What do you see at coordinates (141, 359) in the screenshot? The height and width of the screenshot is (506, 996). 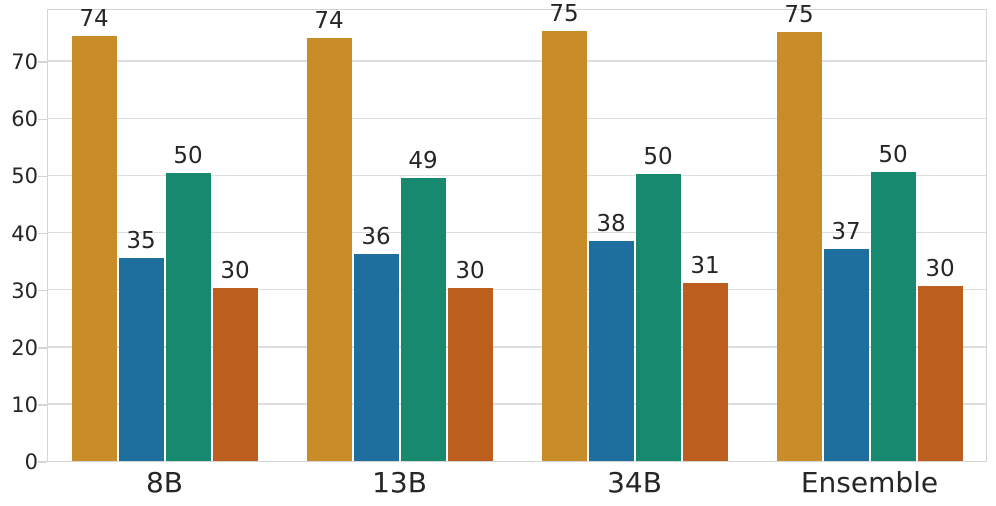 I see `bar-8B-blue` at bounding box center [141, 359].